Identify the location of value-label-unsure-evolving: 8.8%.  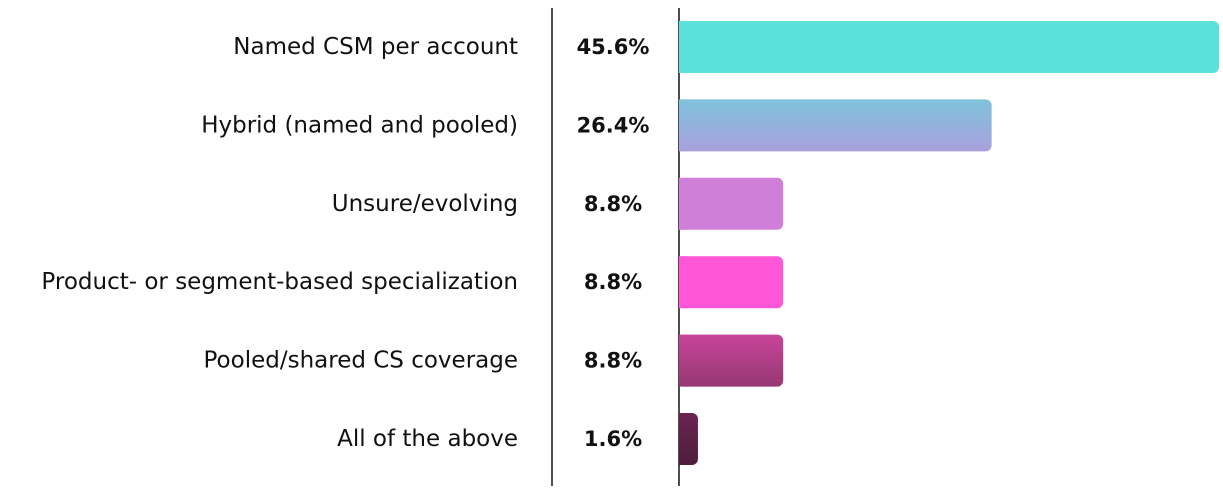
(613, 204).